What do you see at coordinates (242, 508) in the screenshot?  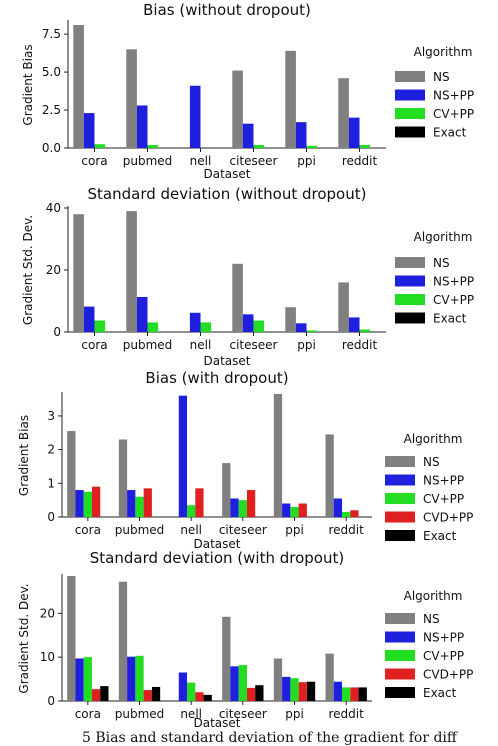 I see `bar-cv-pp-citeseer` at bounding box center [242, 508].